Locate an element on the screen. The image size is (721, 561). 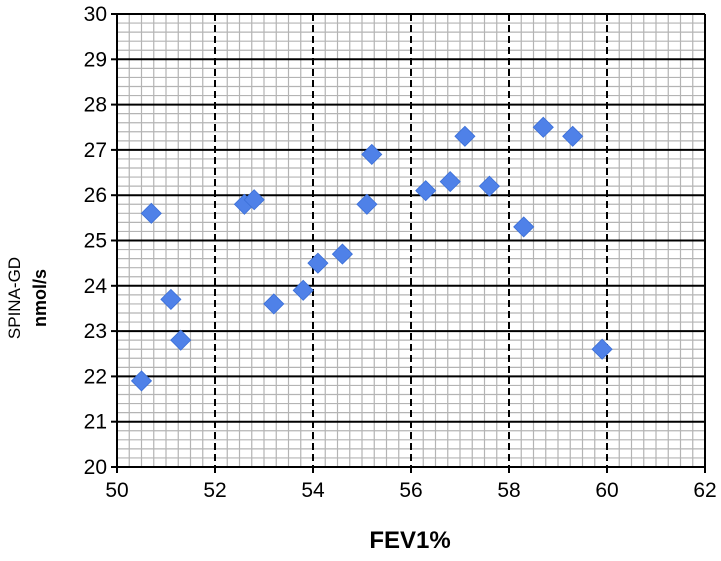
y-tick-label: 23 is located at coordinates (95, 331).